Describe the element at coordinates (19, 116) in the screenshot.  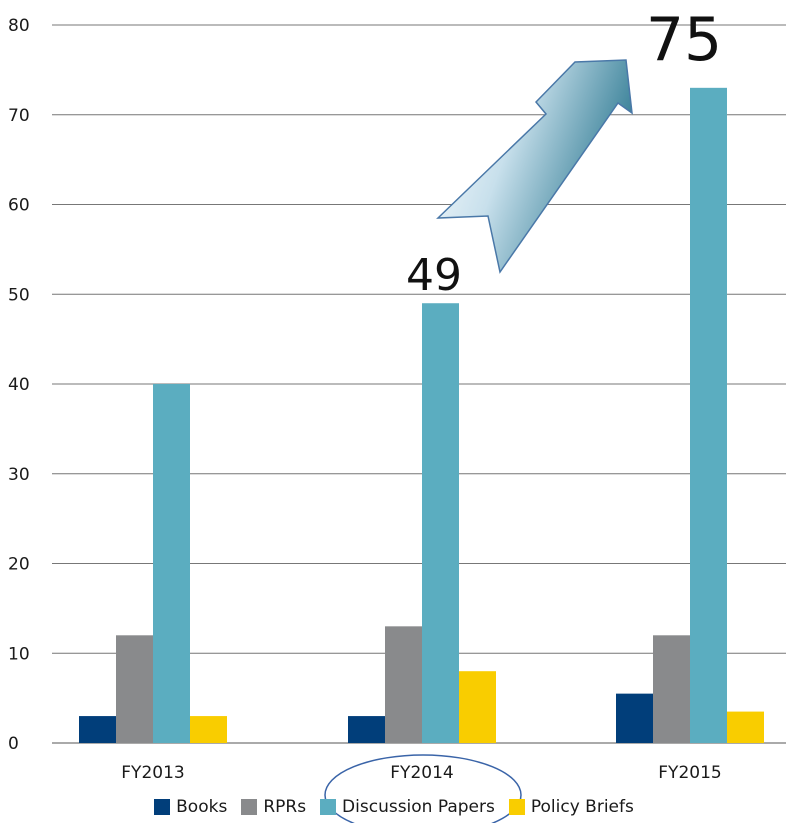
I see `y-tick-label: 70` at that location.